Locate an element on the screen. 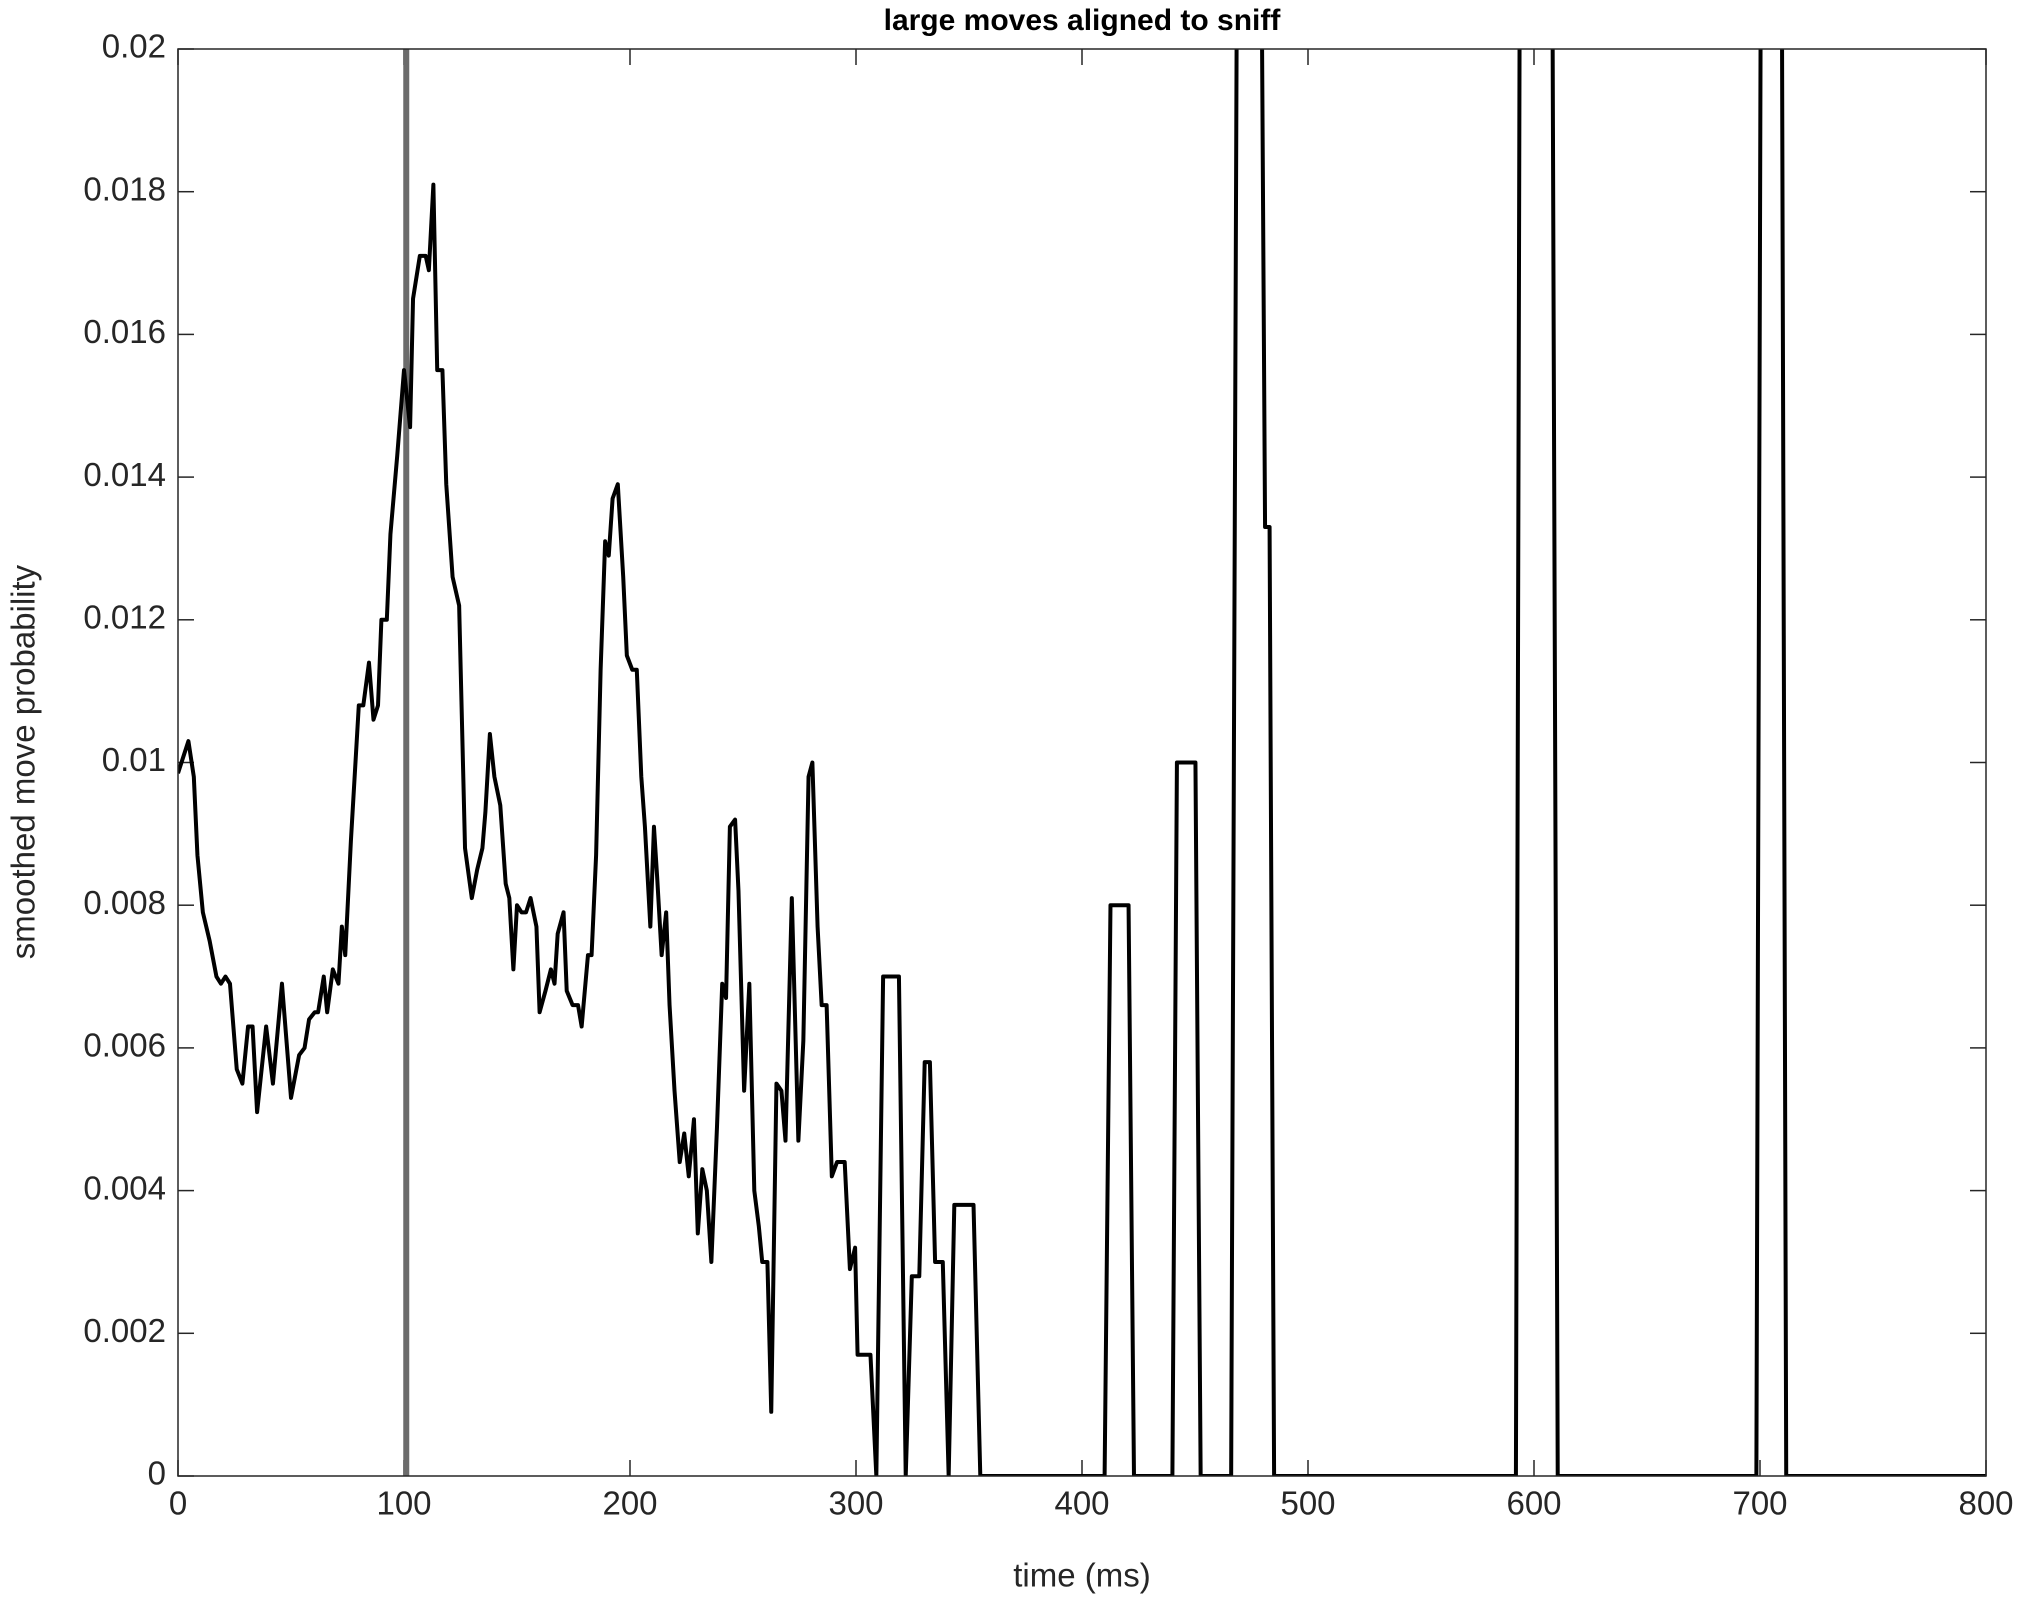 The width and height of the screenshot is (2022, 1601). x-tick-label: 100 is located at coordinates (403, 1503).